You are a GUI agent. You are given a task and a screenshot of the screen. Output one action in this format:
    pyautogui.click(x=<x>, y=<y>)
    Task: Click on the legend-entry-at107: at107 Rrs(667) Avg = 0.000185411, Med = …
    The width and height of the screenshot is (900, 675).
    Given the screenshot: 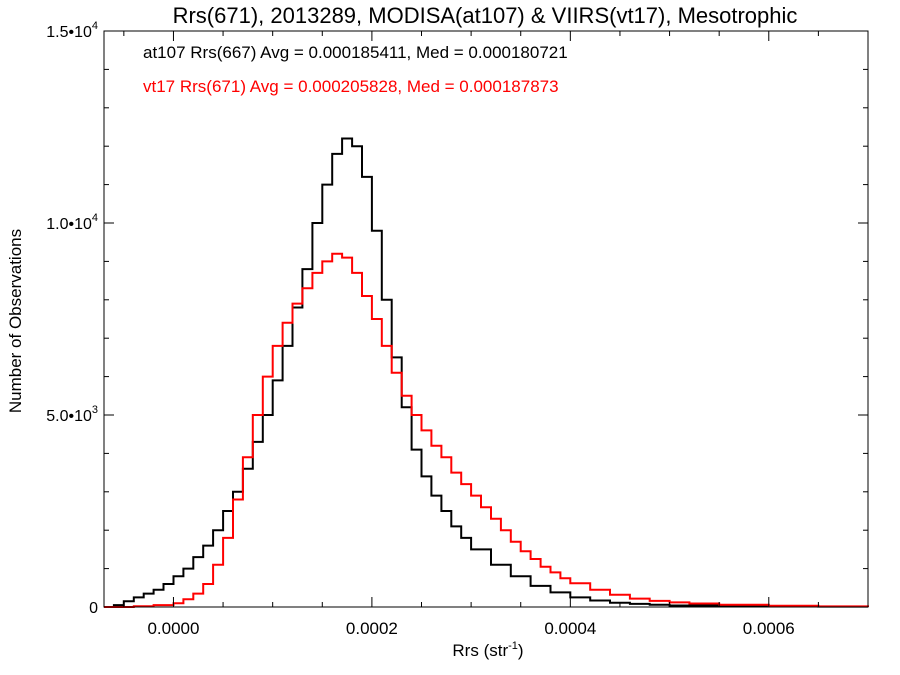 What is the action you would take?
    pyautogui.click(x=355, y=52)
    